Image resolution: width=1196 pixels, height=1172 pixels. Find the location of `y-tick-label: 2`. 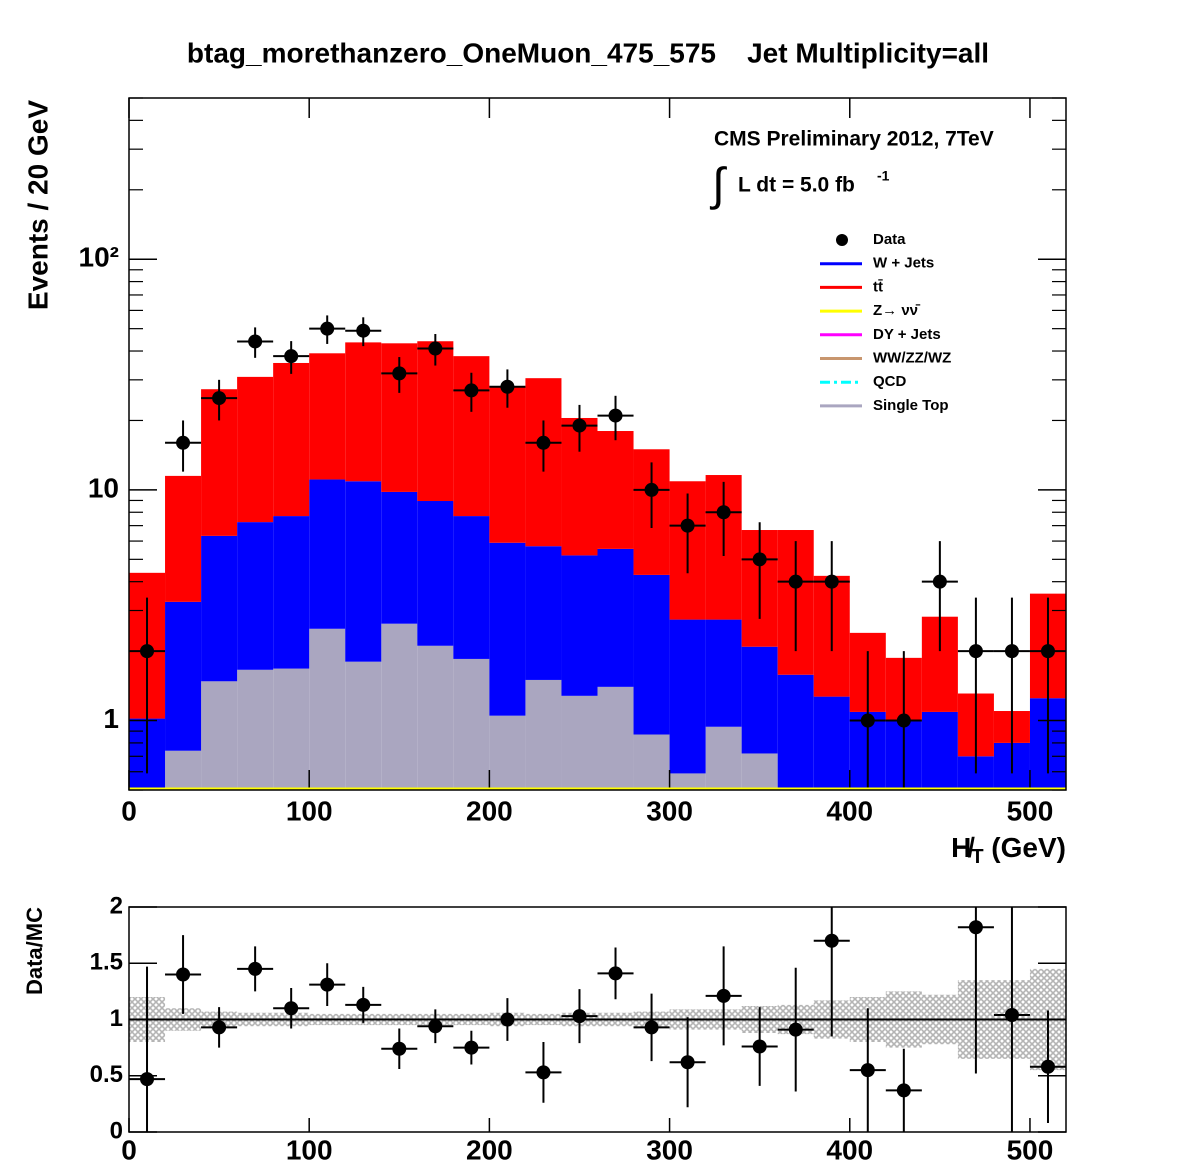

y-tick-label: 2 is located at coordinates (116, 905).